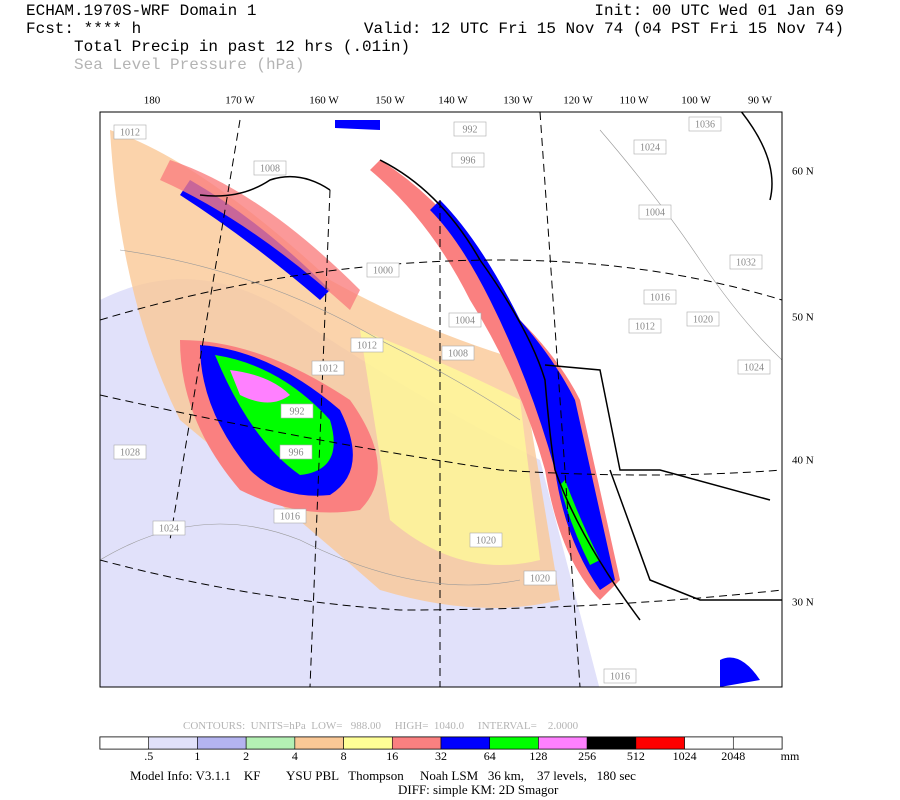  I want to click on lon-label: 120 W, so click(578, 101).